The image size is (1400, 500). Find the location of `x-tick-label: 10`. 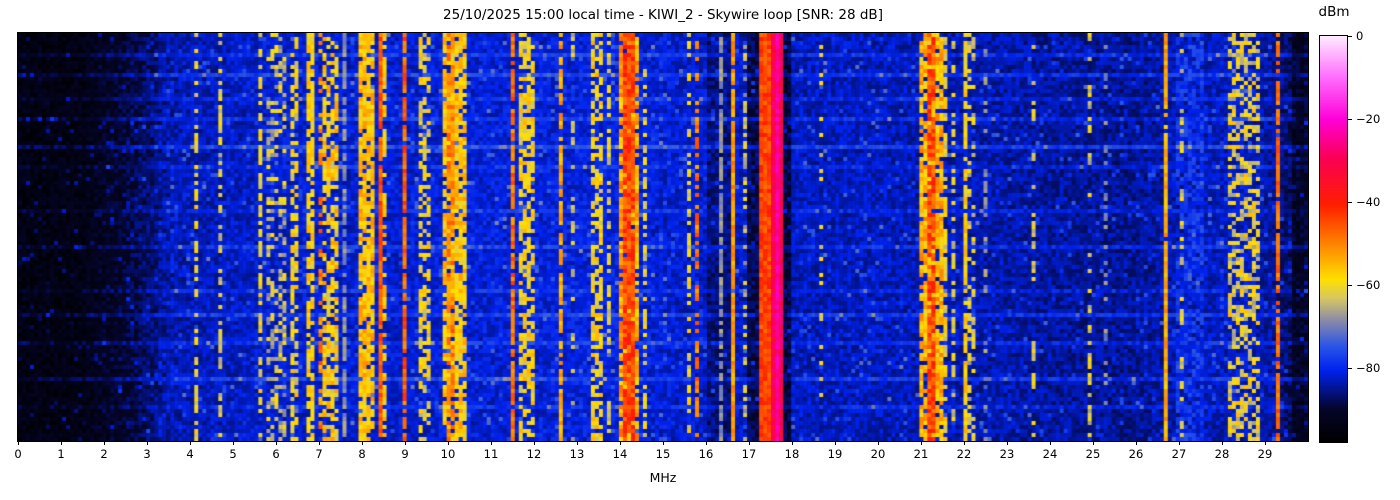

x-tick-label: 10 is located at coordinates (448, 454).